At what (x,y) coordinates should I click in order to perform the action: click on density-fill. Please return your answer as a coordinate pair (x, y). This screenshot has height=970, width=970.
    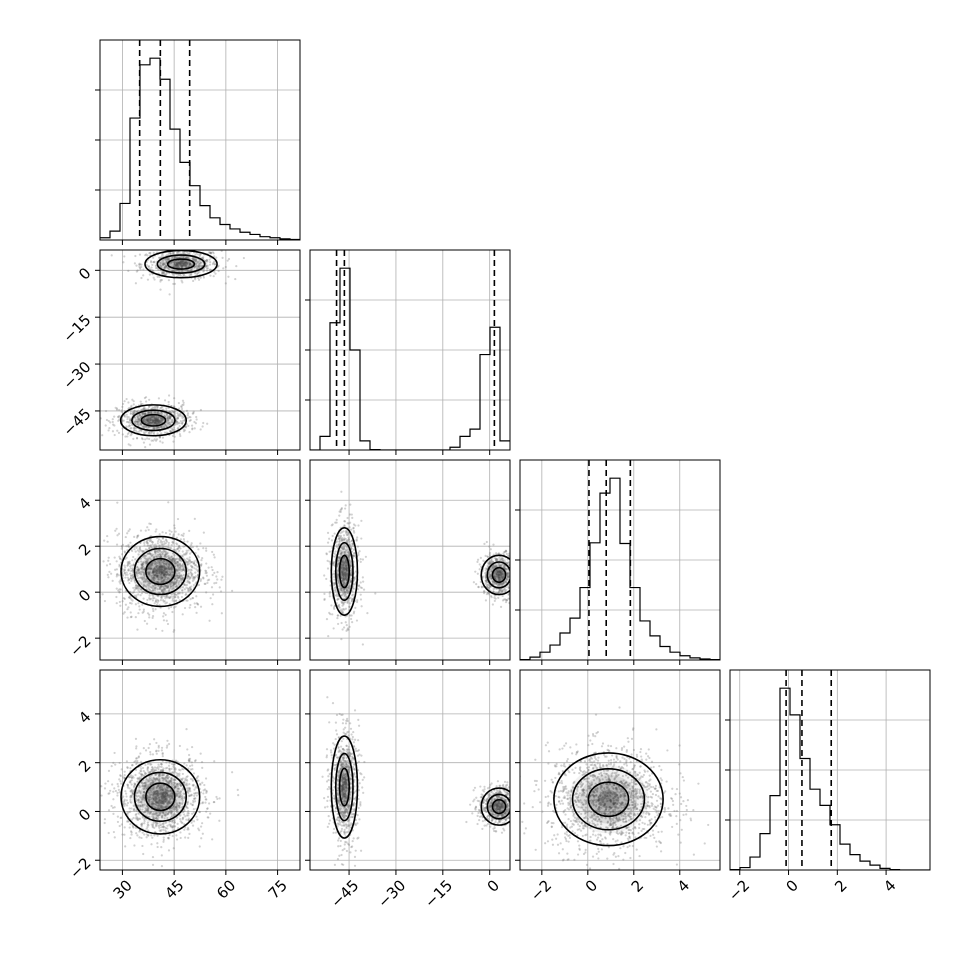
    Looking at the image, I should click on (181, 264).